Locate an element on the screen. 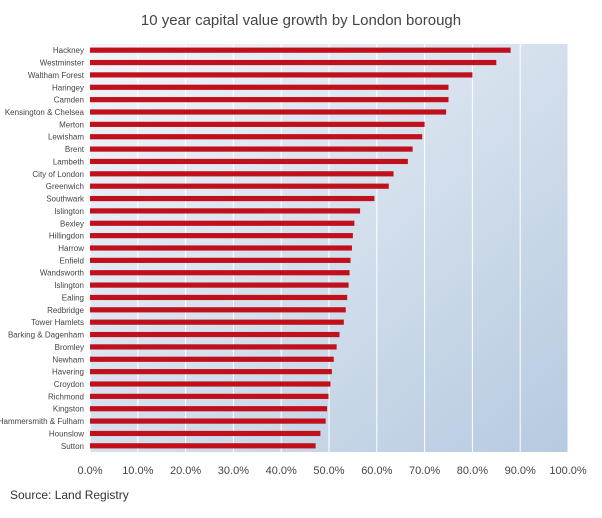 The height and width of the screenshot is (518, 602). x-tick-label: 100.0% is located at coordinates (568, 471).